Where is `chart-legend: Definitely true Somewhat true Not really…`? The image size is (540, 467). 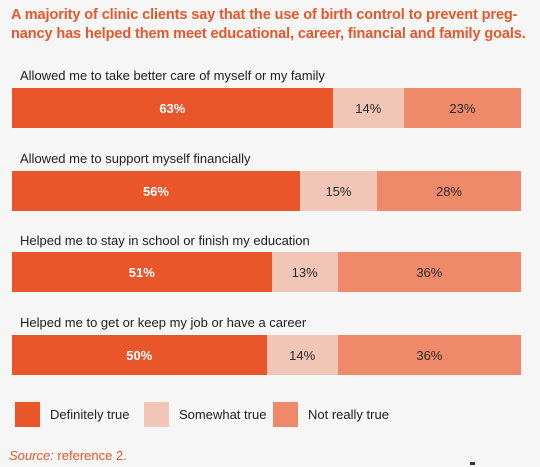
chart-legend: Definitely true Somewhat true Not really… is located at coordinates (265, 416).